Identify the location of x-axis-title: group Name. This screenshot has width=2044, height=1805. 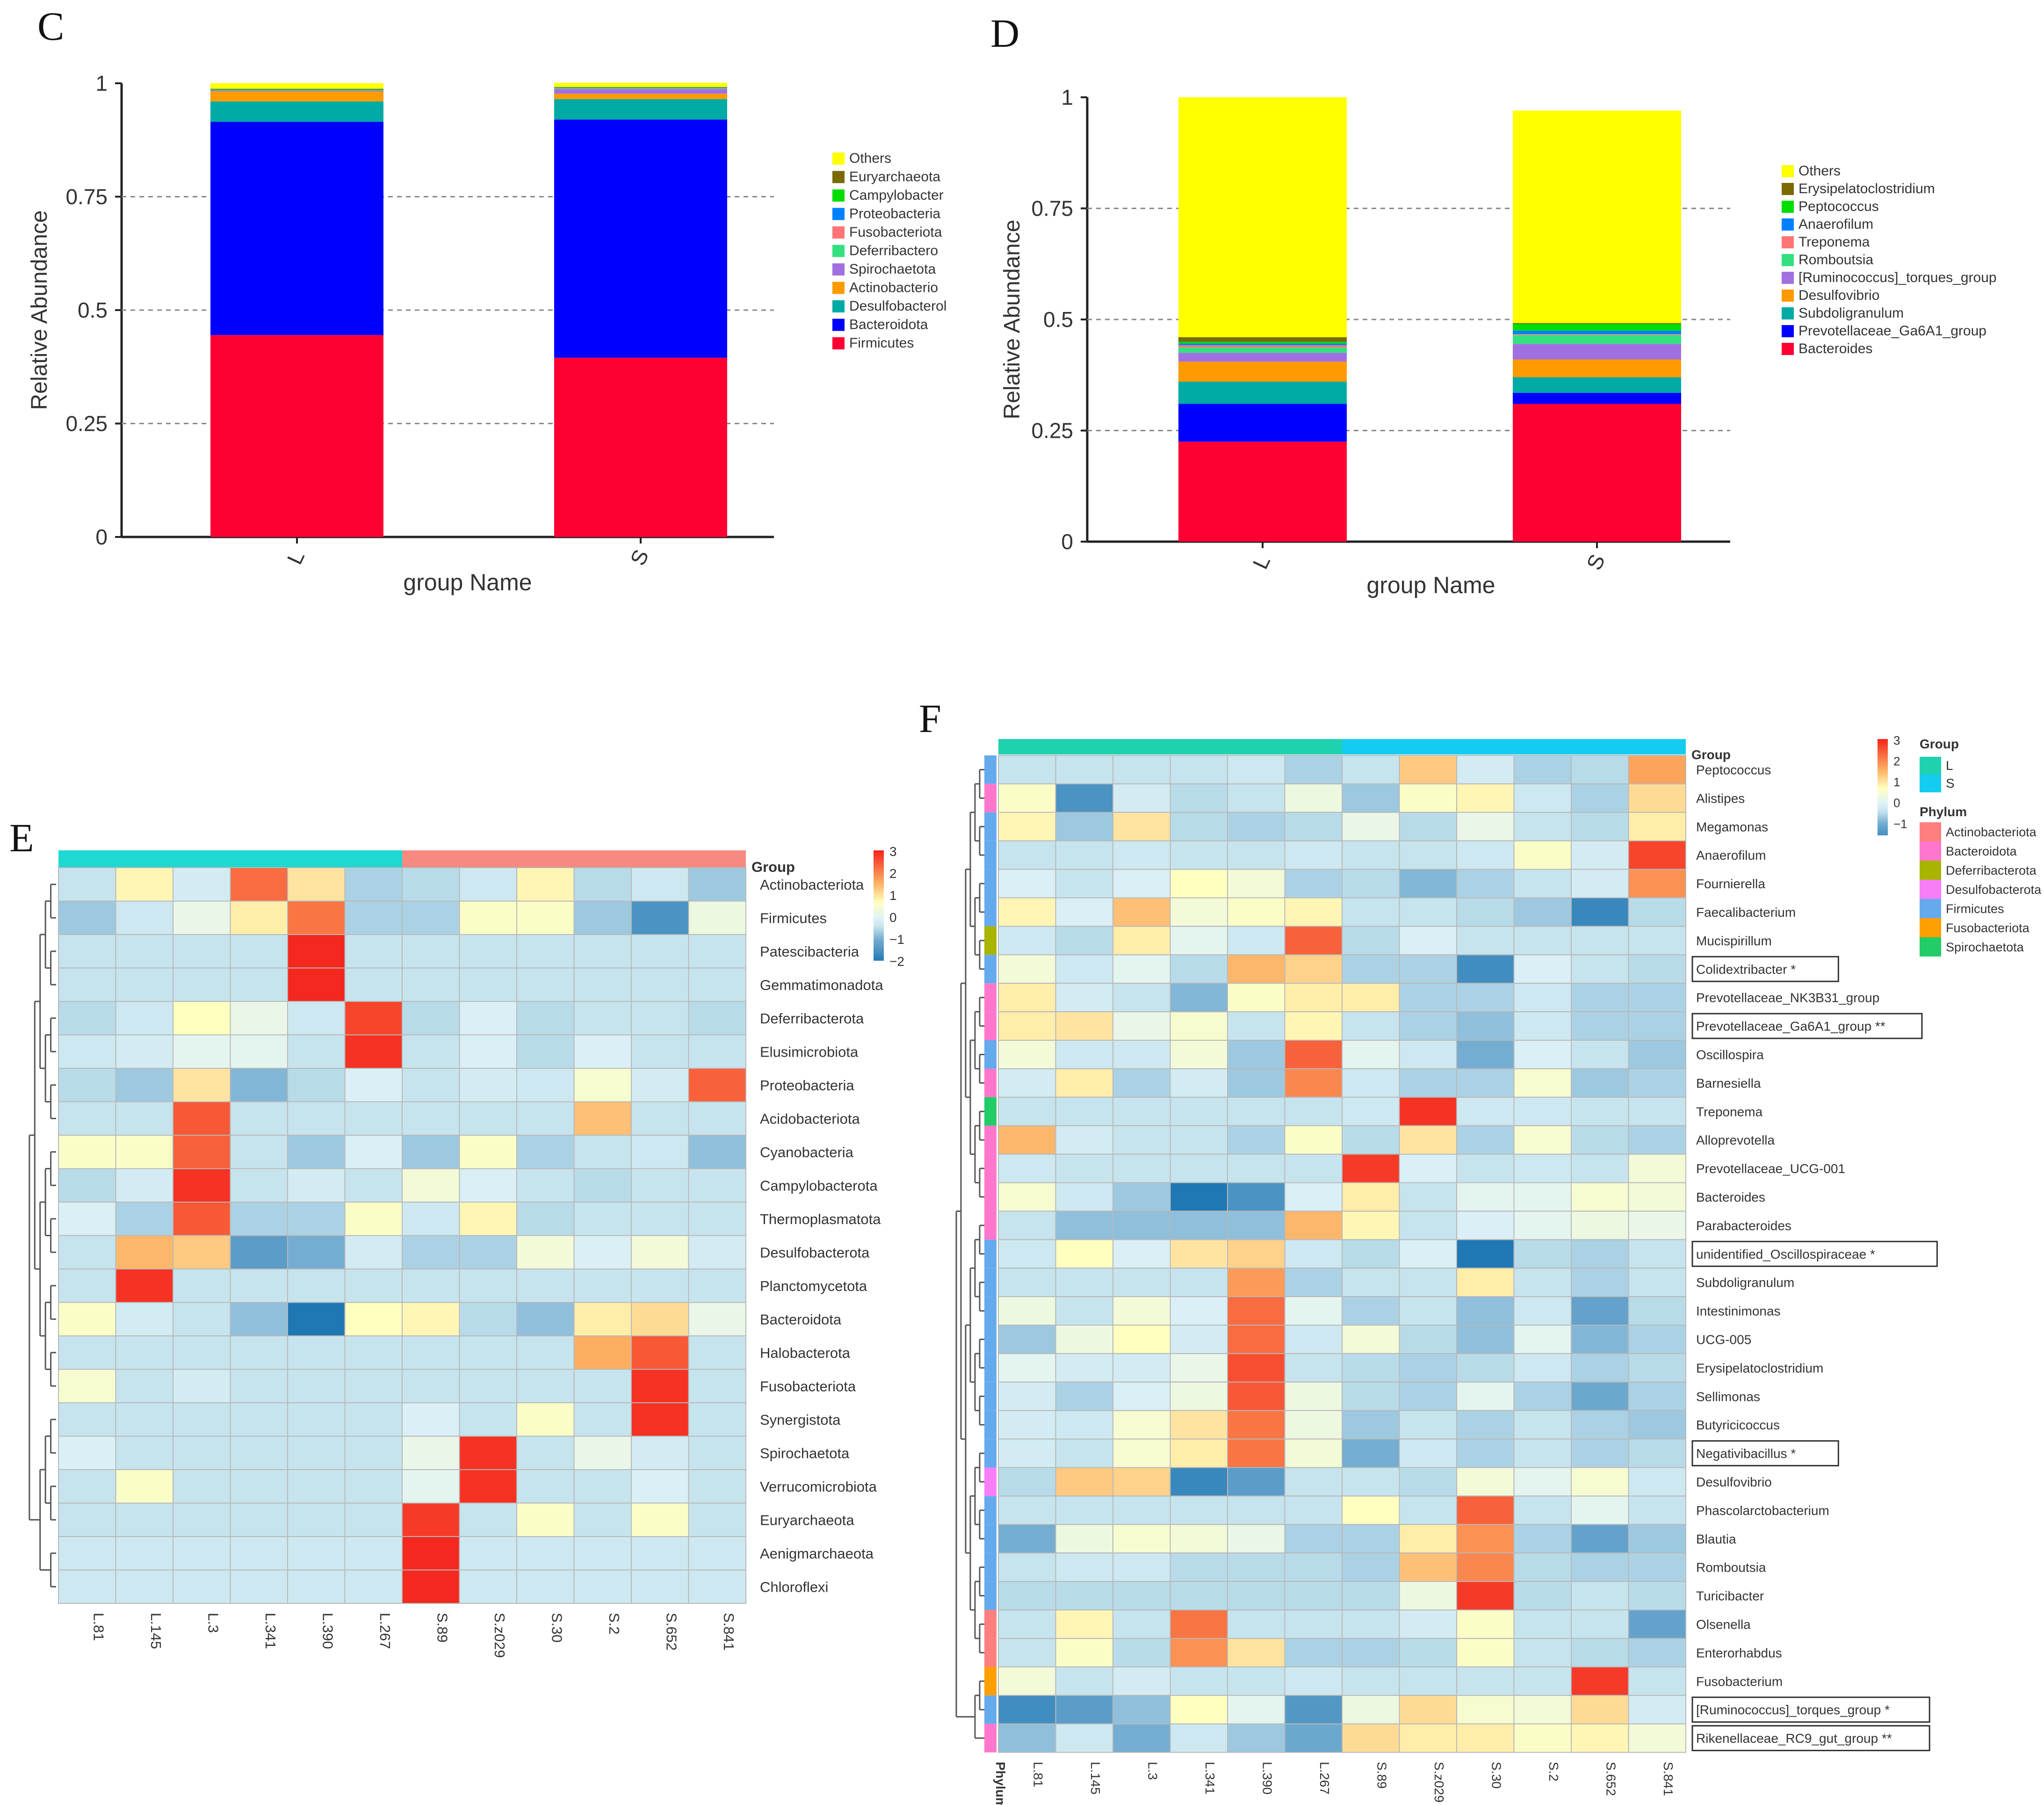
(1430, 585).